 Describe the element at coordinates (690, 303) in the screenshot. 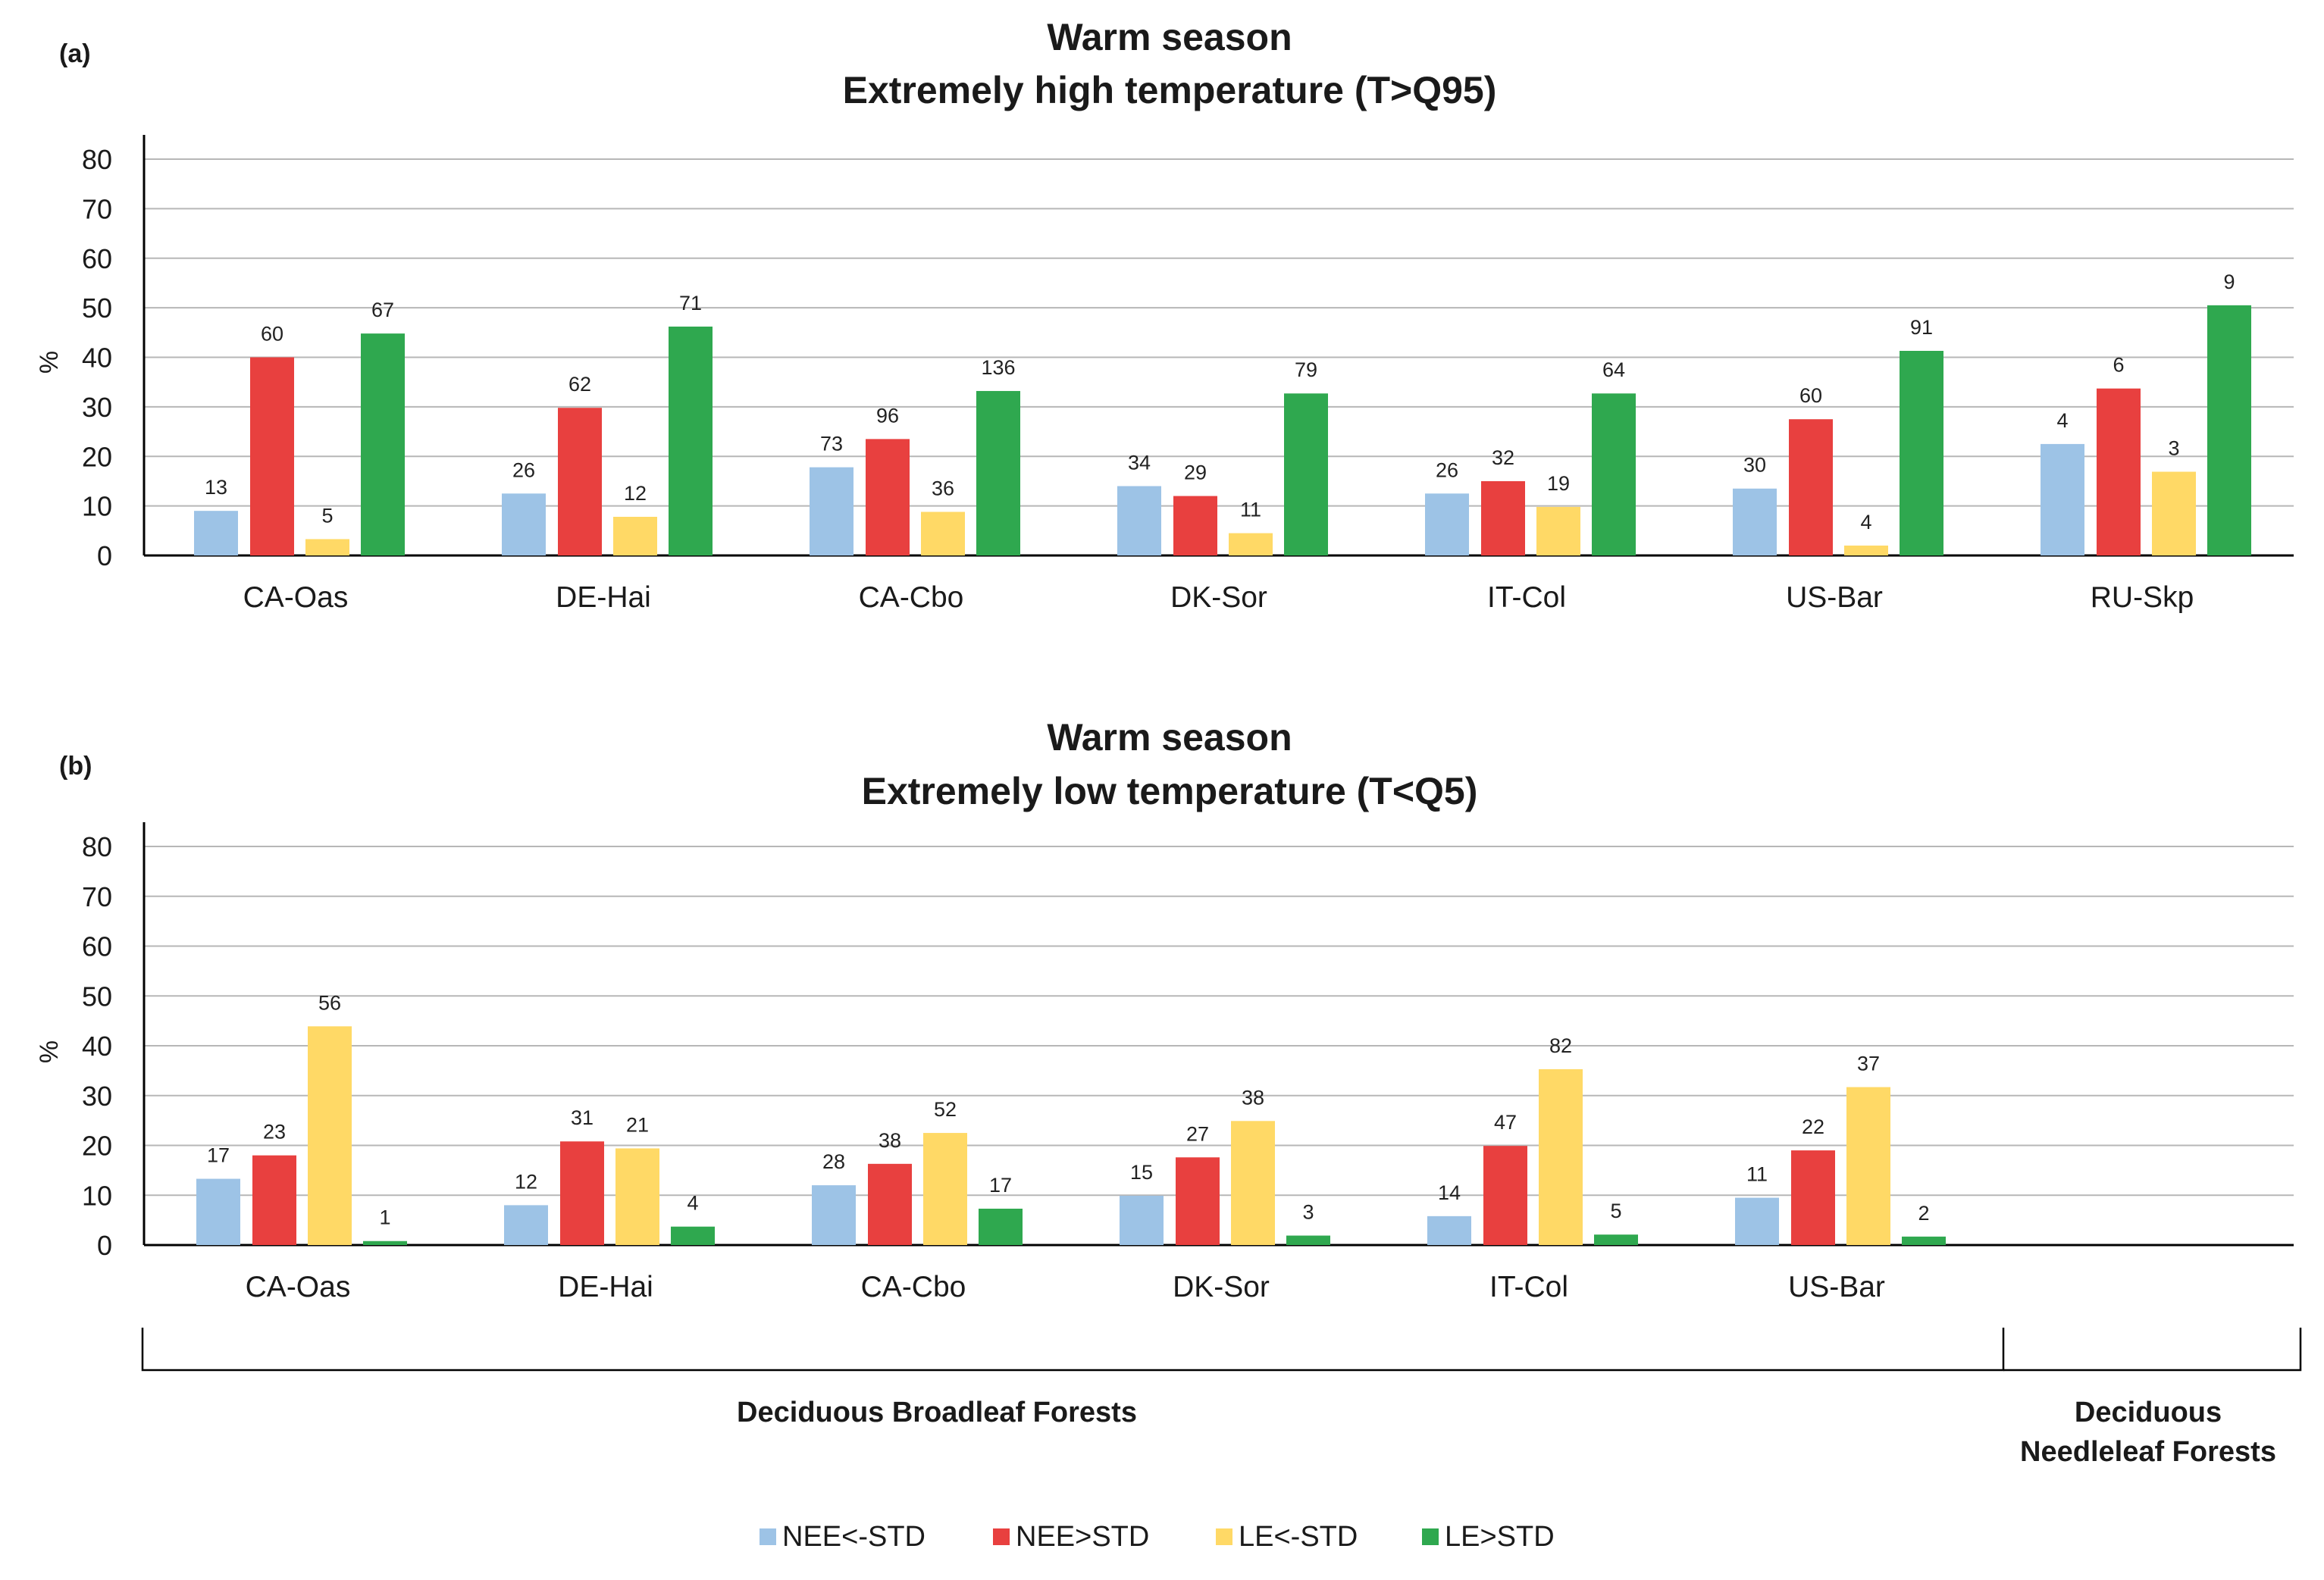

I see `panel-a-data-label: 71` at that location.